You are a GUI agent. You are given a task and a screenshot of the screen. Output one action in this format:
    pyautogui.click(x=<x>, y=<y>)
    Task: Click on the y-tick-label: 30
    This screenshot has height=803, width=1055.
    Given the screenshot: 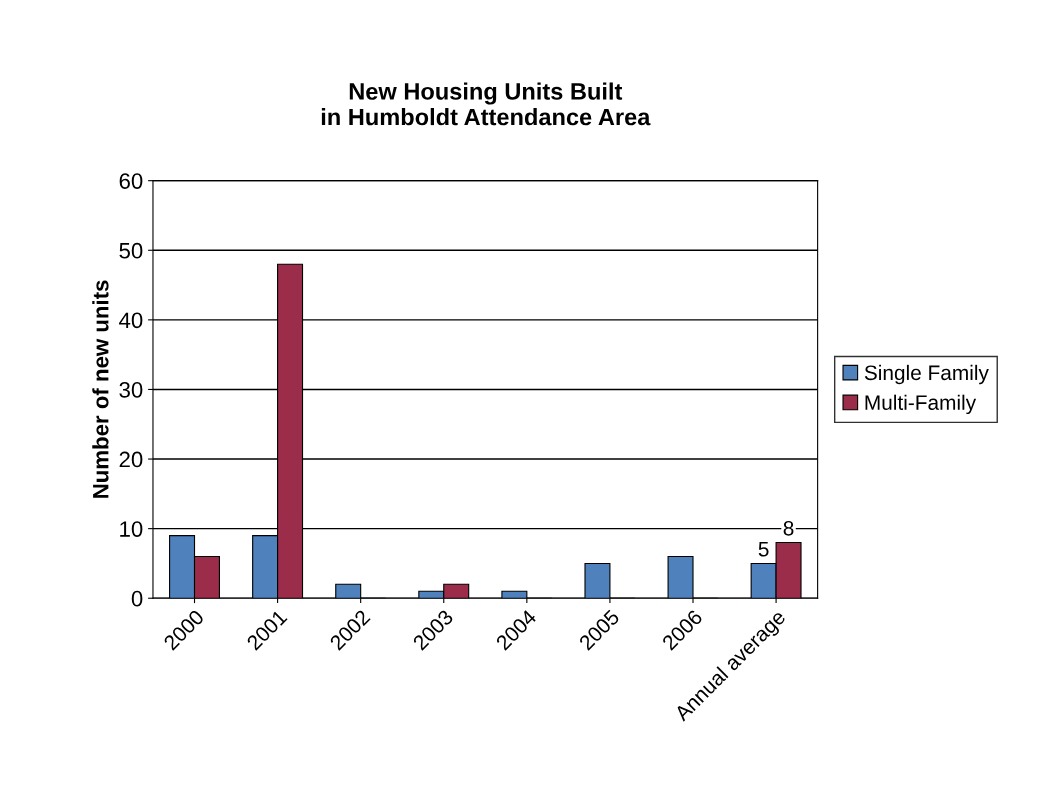 What is the action you would take?
    pyautogui.click(x=131, y=389)
    